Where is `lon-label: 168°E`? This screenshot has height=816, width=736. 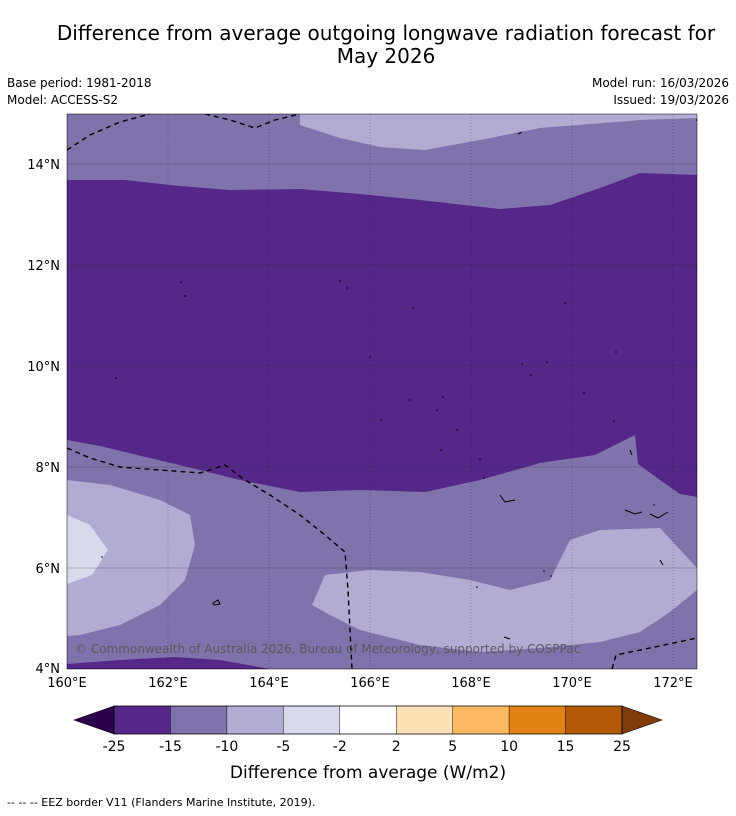 lon-label: 168°E is located at coordinates (471, 683).